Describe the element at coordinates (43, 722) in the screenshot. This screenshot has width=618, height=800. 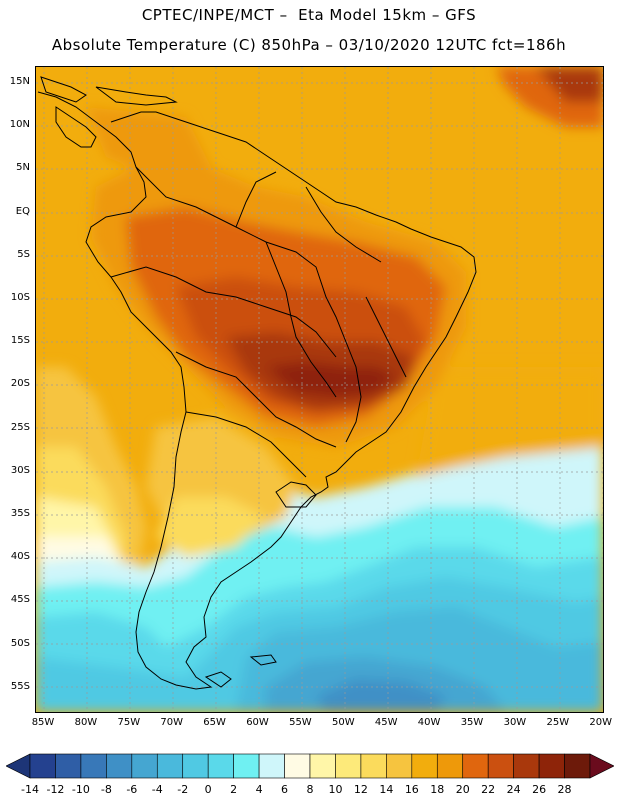
I see `lon-label: 85W` at that location.